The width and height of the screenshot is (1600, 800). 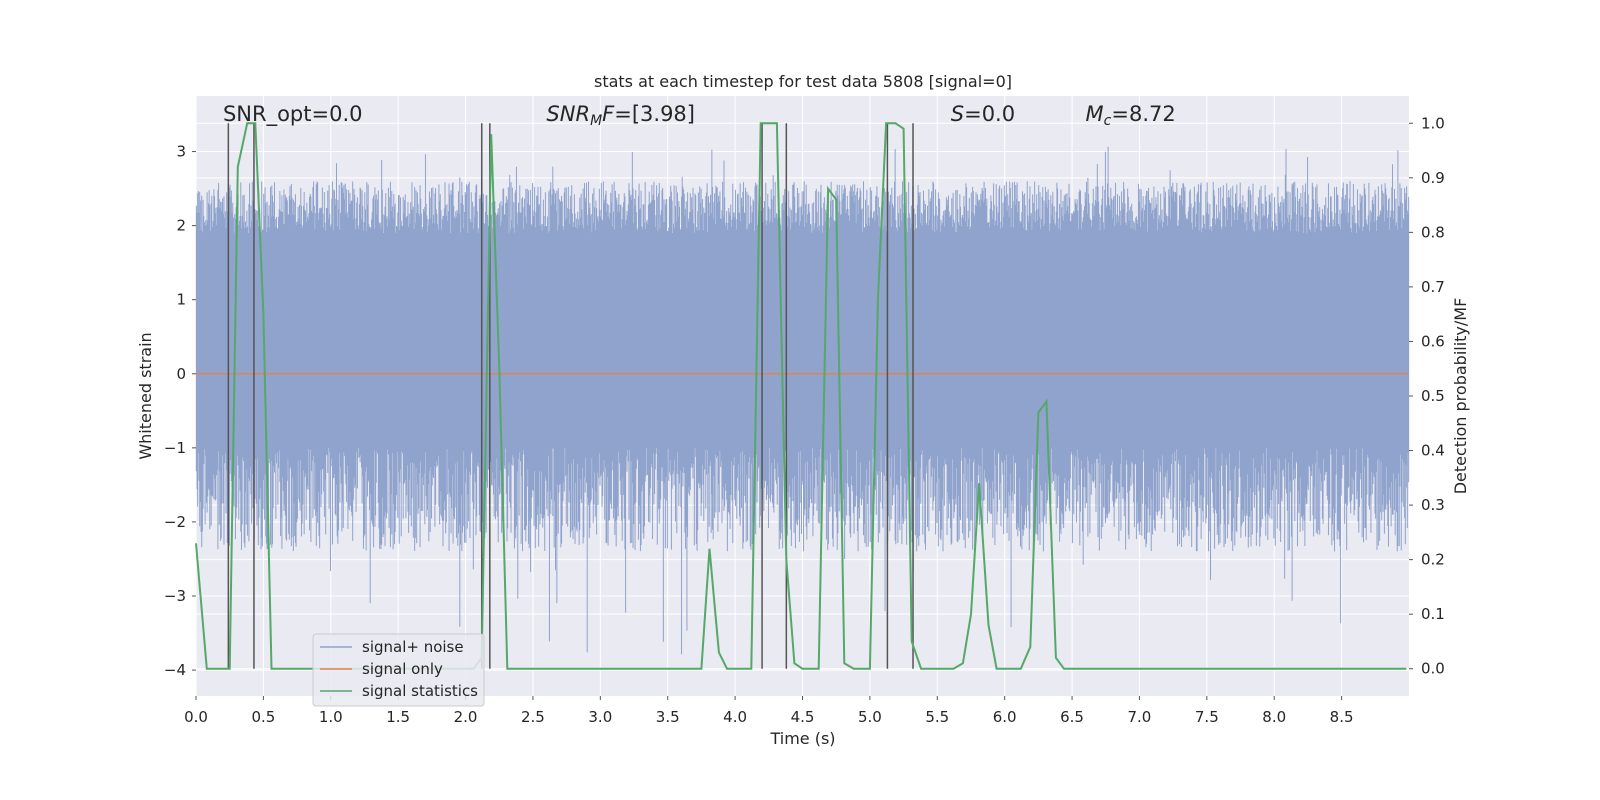 I want to click on yr-tick-label-3: 0.7, so click(x=1433, y=287).